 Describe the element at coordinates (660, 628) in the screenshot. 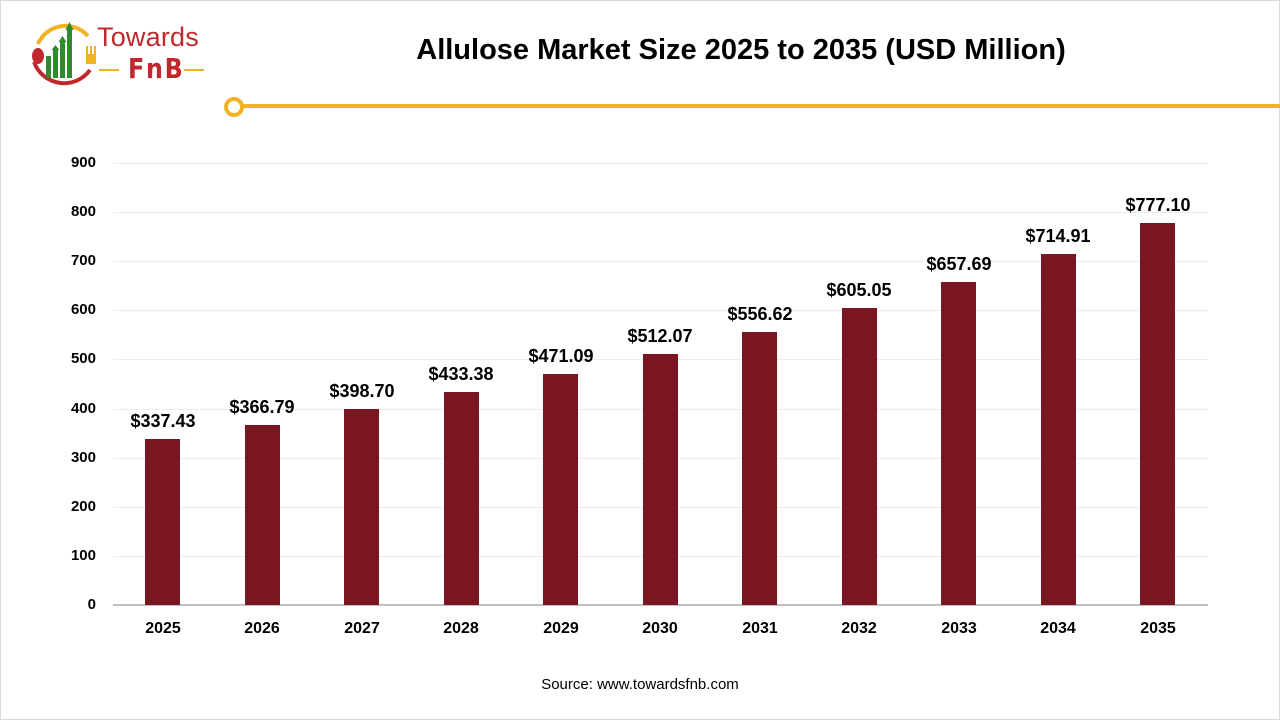

I see `x-axis-tick-label: 2030` at that location.